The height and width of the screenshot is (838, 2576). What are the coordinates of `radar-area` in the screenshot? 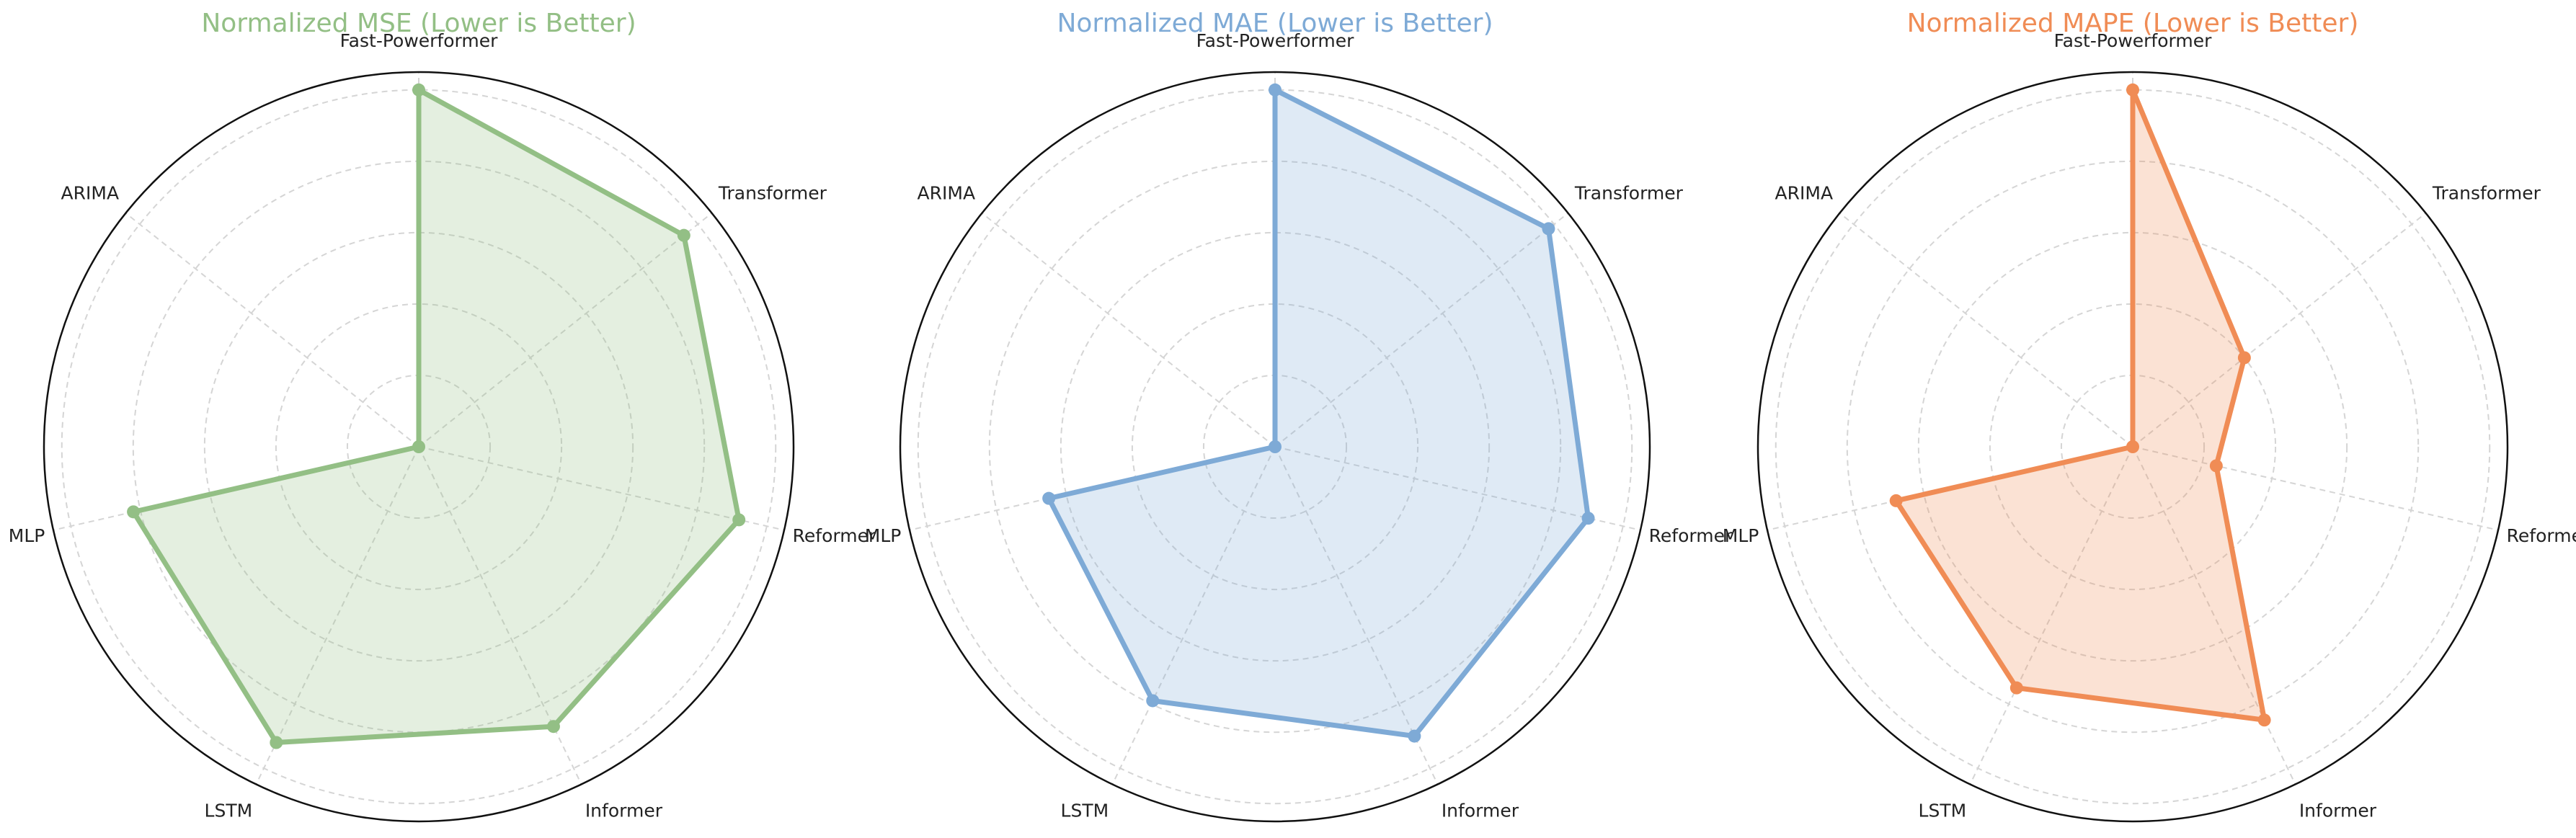 It's located at (2080, 405).